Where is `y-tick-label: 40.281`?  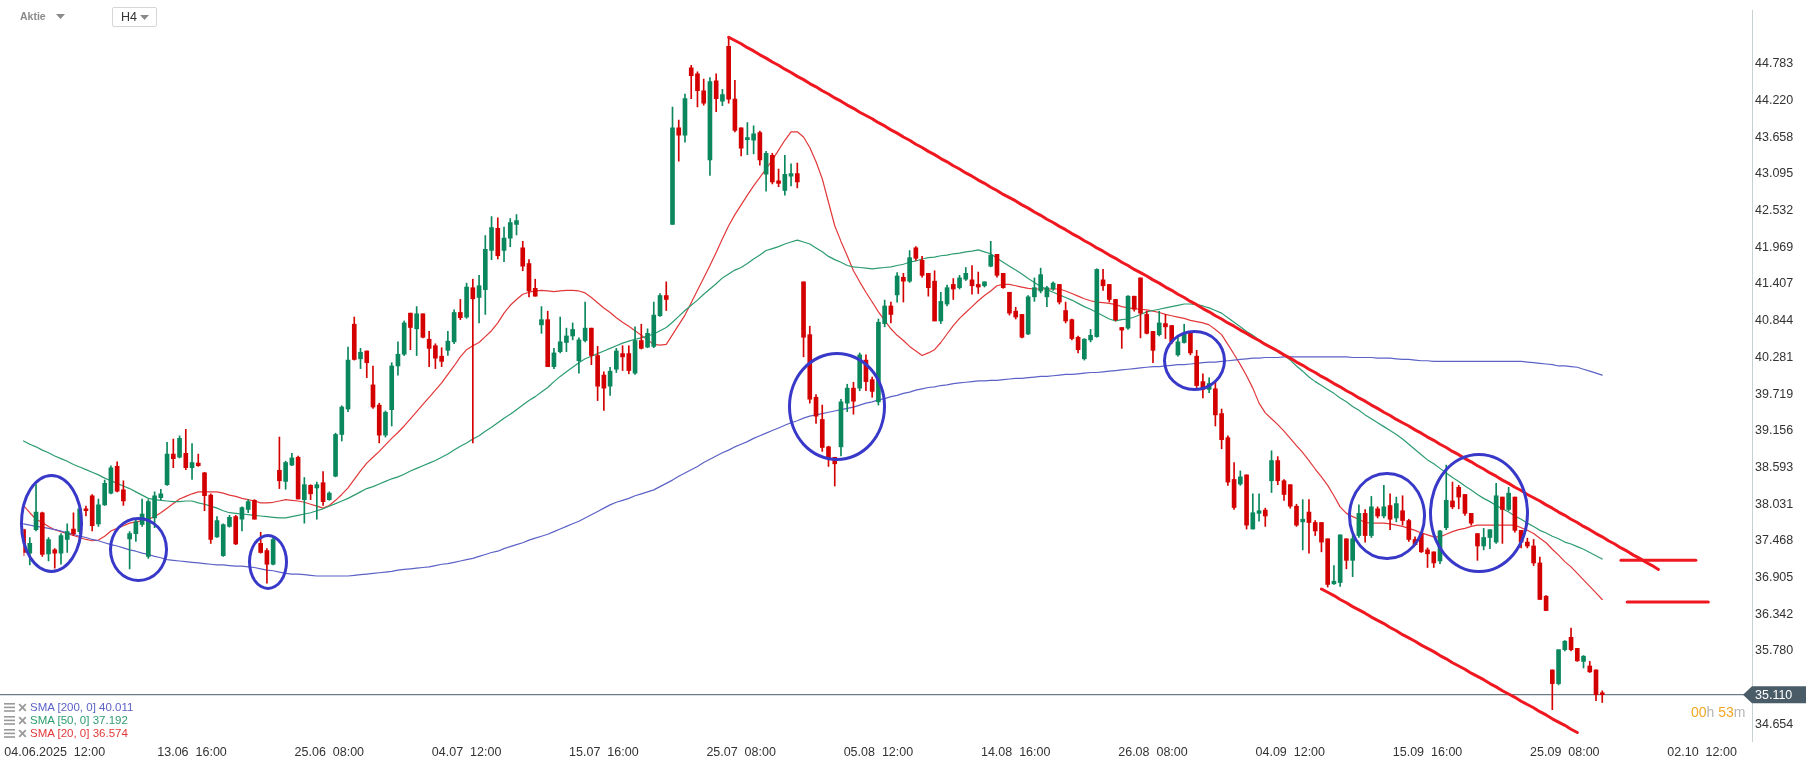 y-tick-label: 40.281 is located at coordinates (1774, 356).